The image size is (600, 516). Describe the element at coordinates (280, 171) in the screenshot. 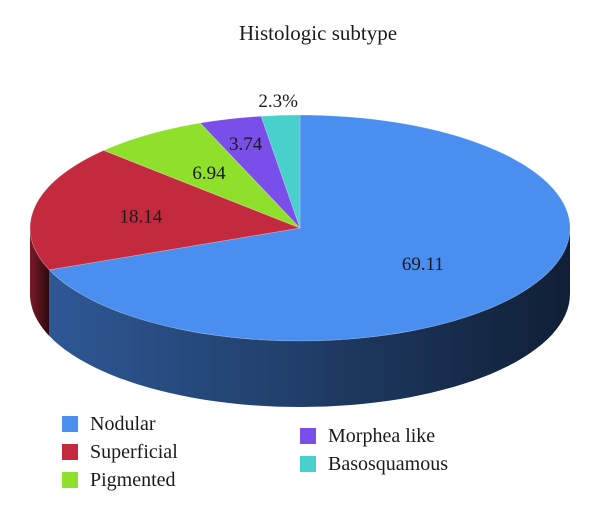

I see `pie-slice-basosquamous` at that location.